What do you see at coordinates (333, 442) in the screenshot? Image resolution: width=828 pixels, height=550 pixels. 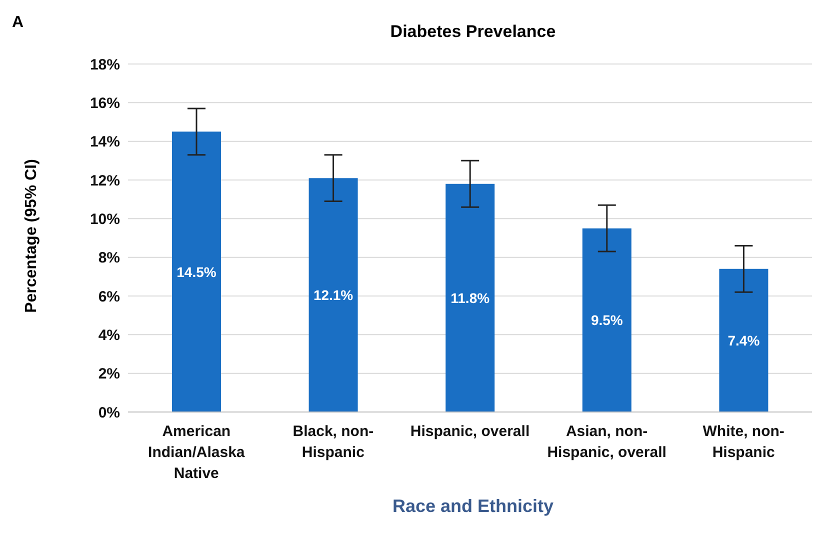 I see `x-tick-label: Black, non-Hispanic` at bounding box center [333, 442].